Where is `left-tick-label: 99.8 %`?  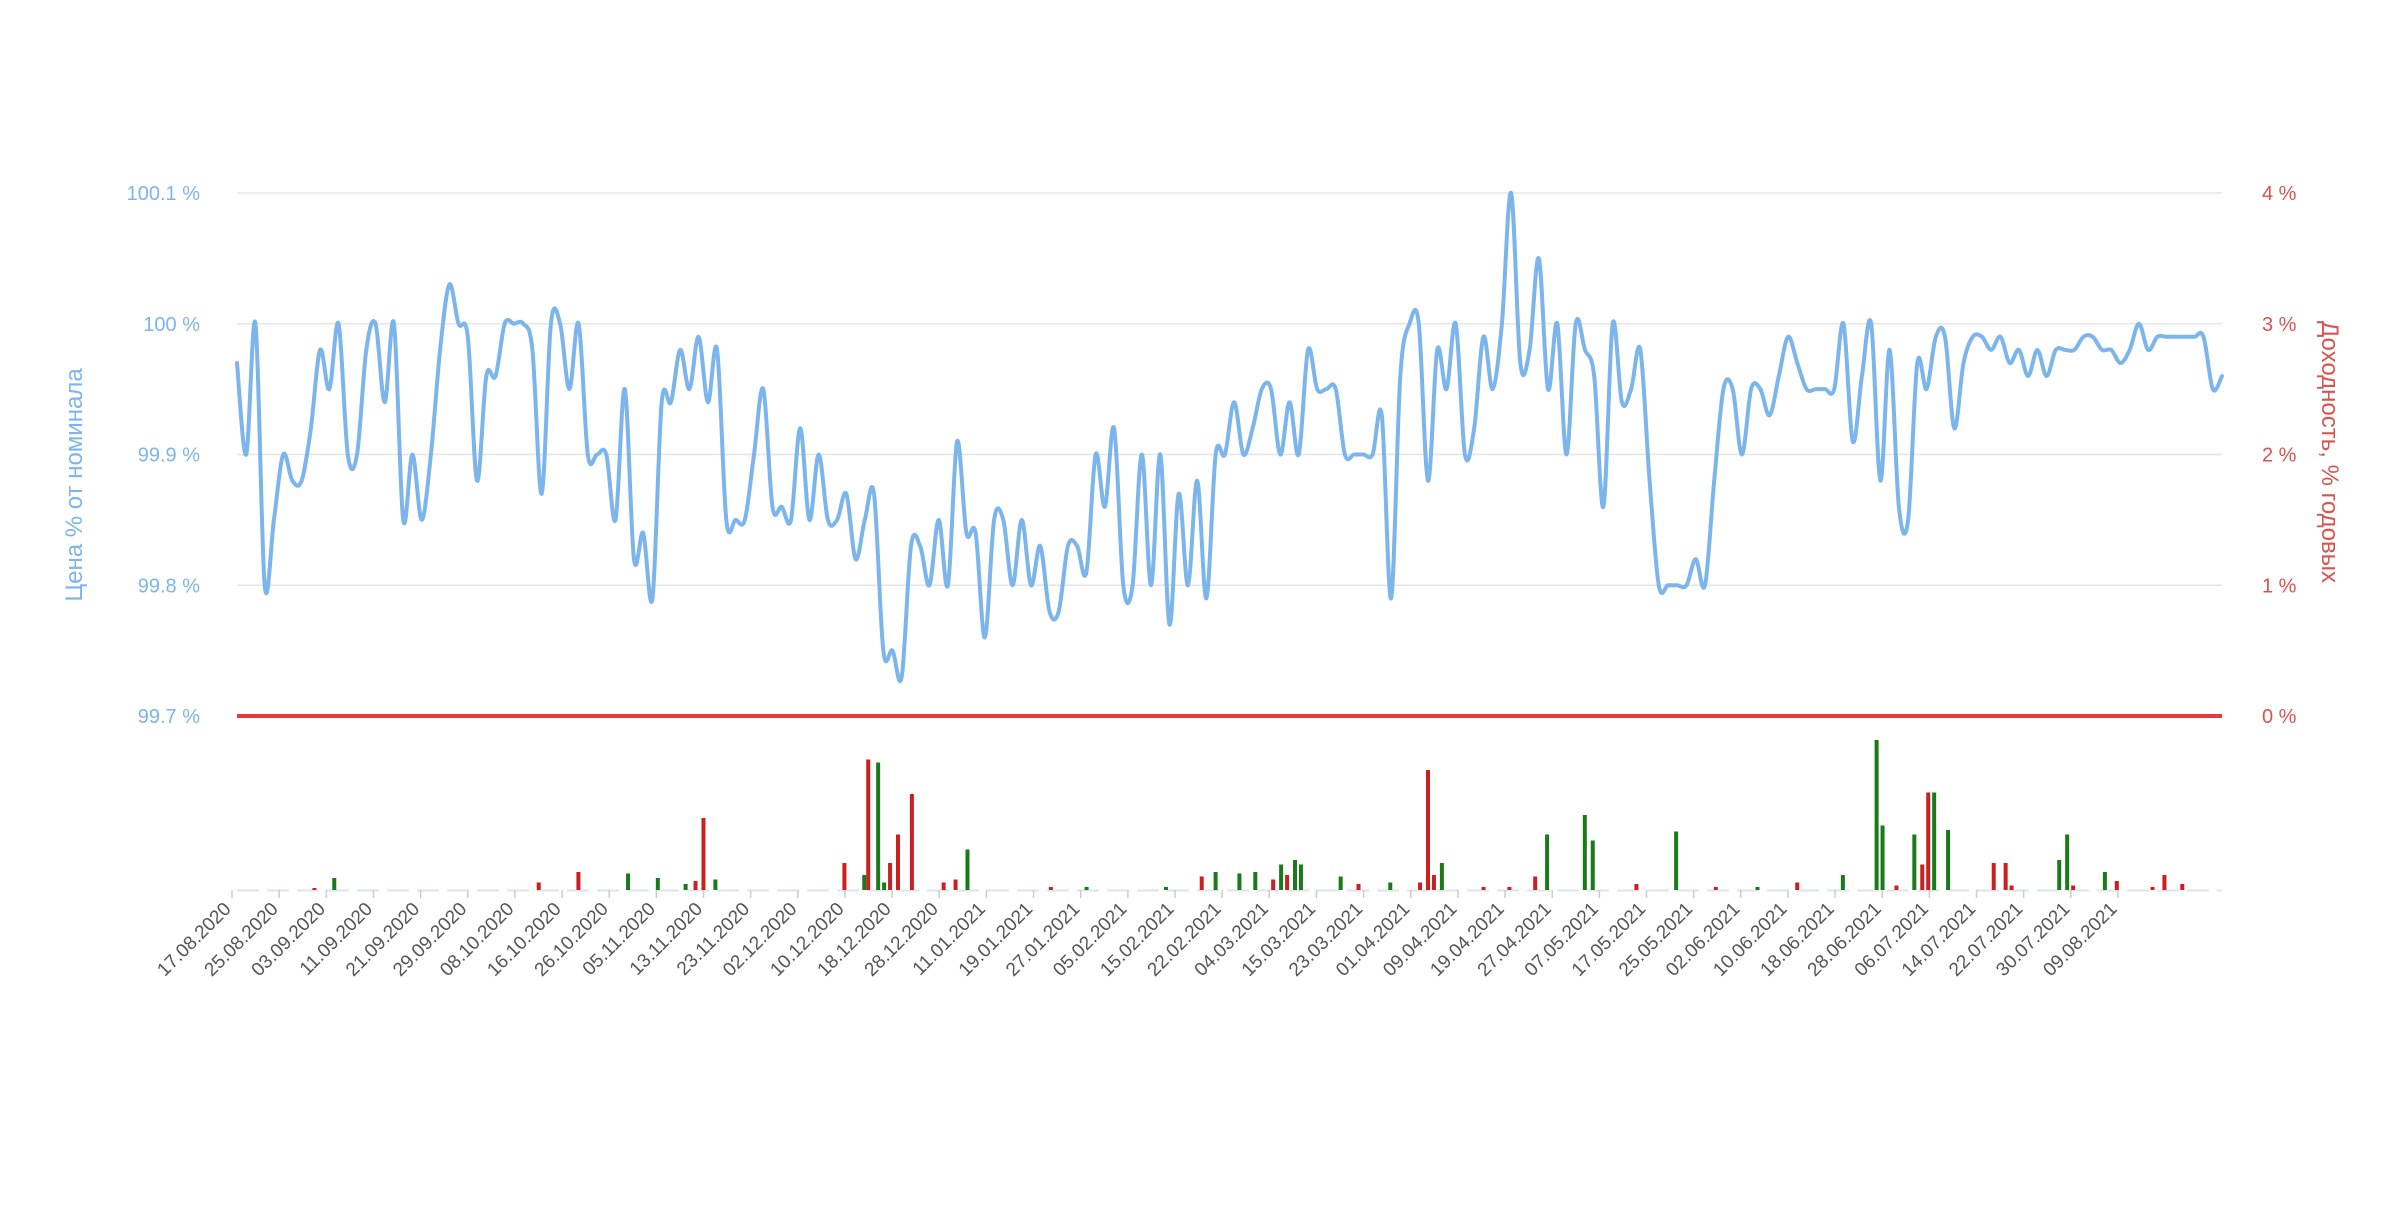 left-tick-label: 99.8 % is located at coordinates (169, 586).